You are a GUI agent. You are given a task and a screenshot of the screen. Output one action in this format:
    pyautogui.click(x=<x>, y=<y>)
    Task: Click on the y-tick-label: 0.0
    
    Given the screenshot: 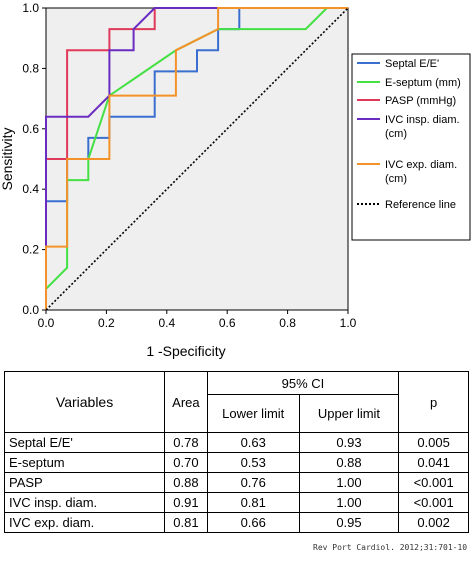 What is the action you would take?
    pyautogui.click(x=30, y=310)
    